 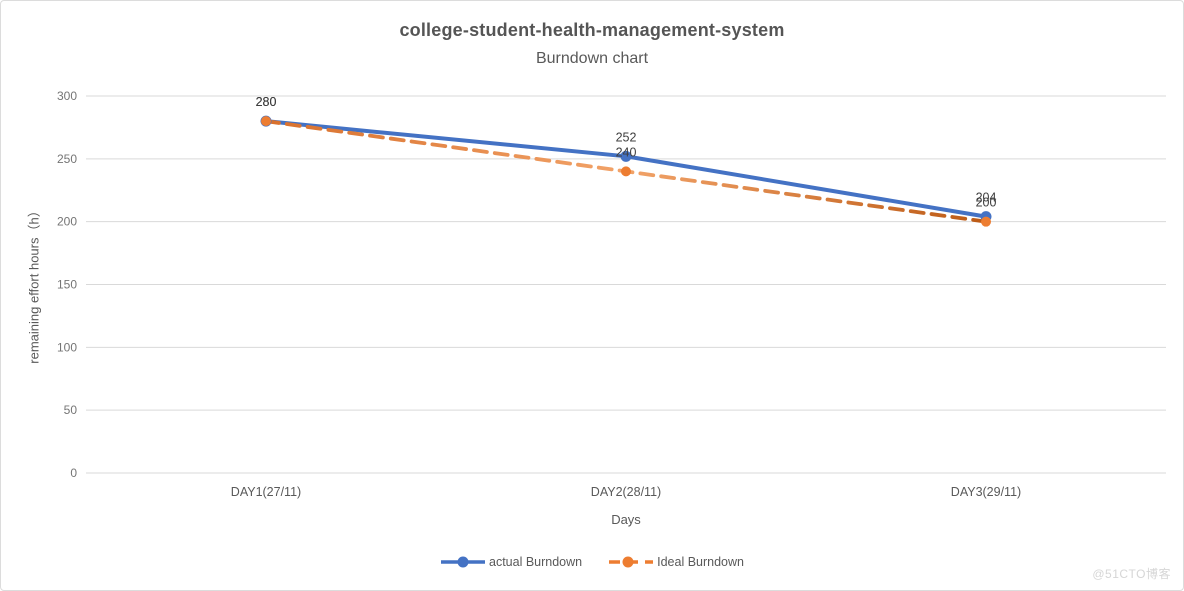 What do you see at coordinates (986, 492) in the screenshot?
I see `x-category-day3: DAY3(29/11)` at bounding box center [986, 492].